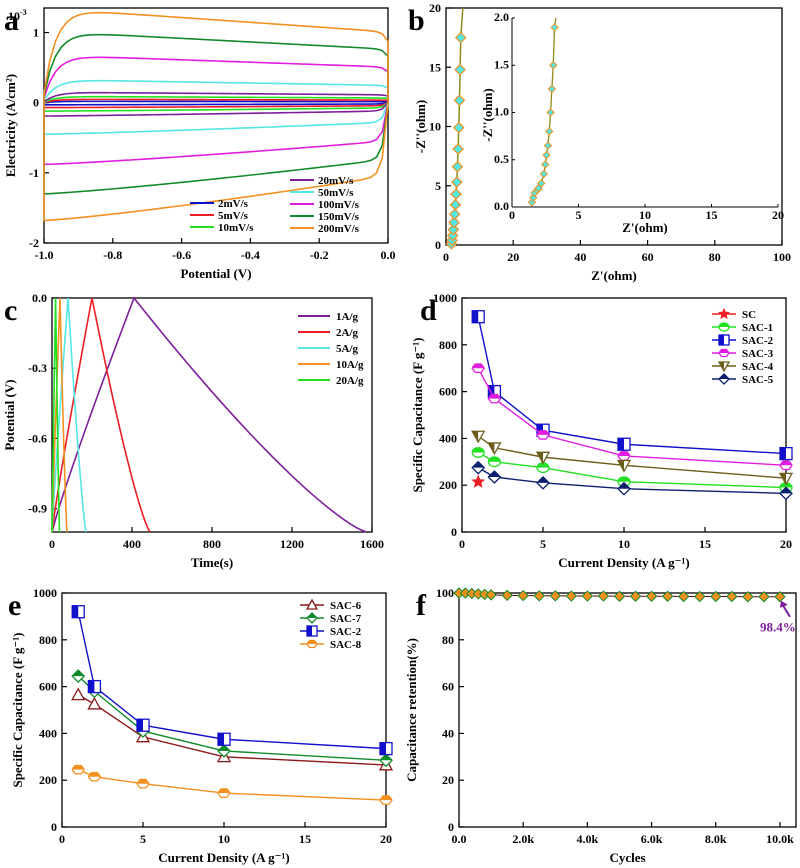  Describe the element at coordinates (216, 116) in the screenshot. I see `cv-curve` at that location.